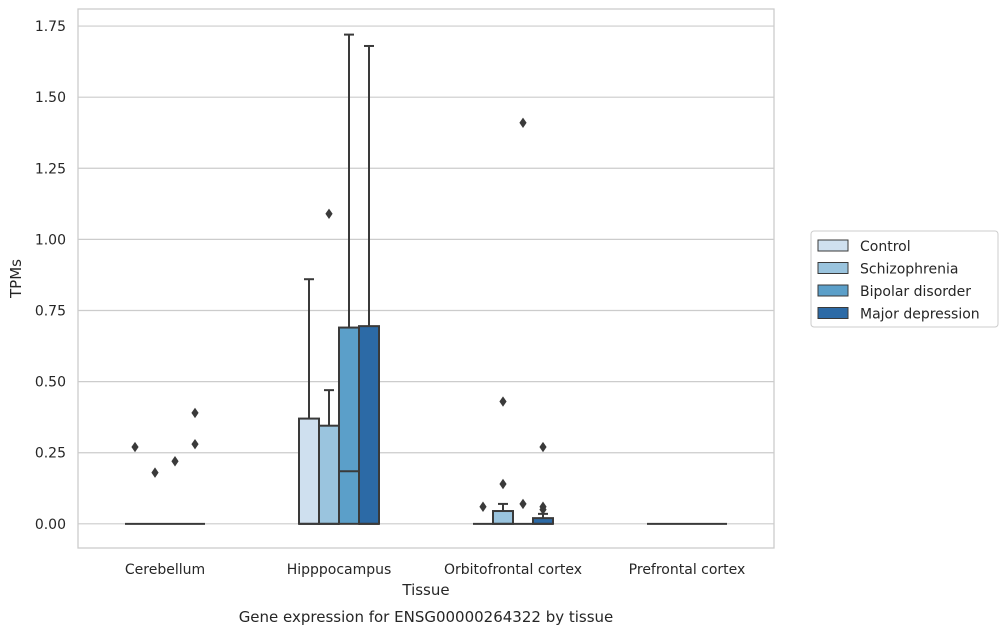 Image resolution: width=1007 pixels, height=634 pixels. I want to click on y-ticks: 0.00 0.25 0.50 0.75 1.00 1.25 1.50 1.75, so click(50, 276).